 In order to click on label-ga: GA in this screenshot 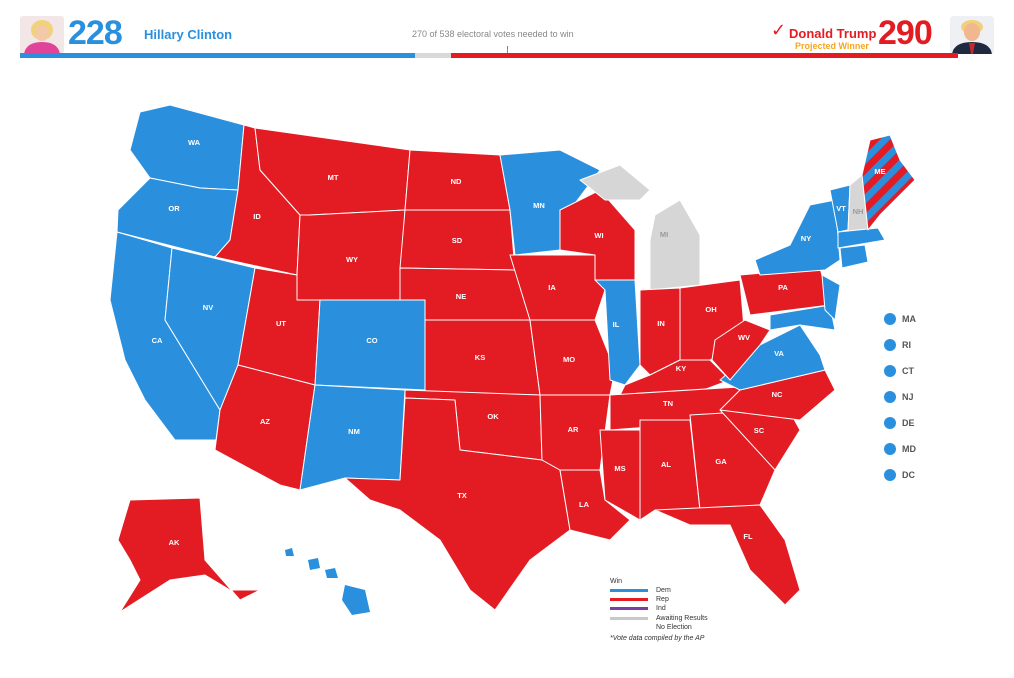, I will do `click(721, 461)`.